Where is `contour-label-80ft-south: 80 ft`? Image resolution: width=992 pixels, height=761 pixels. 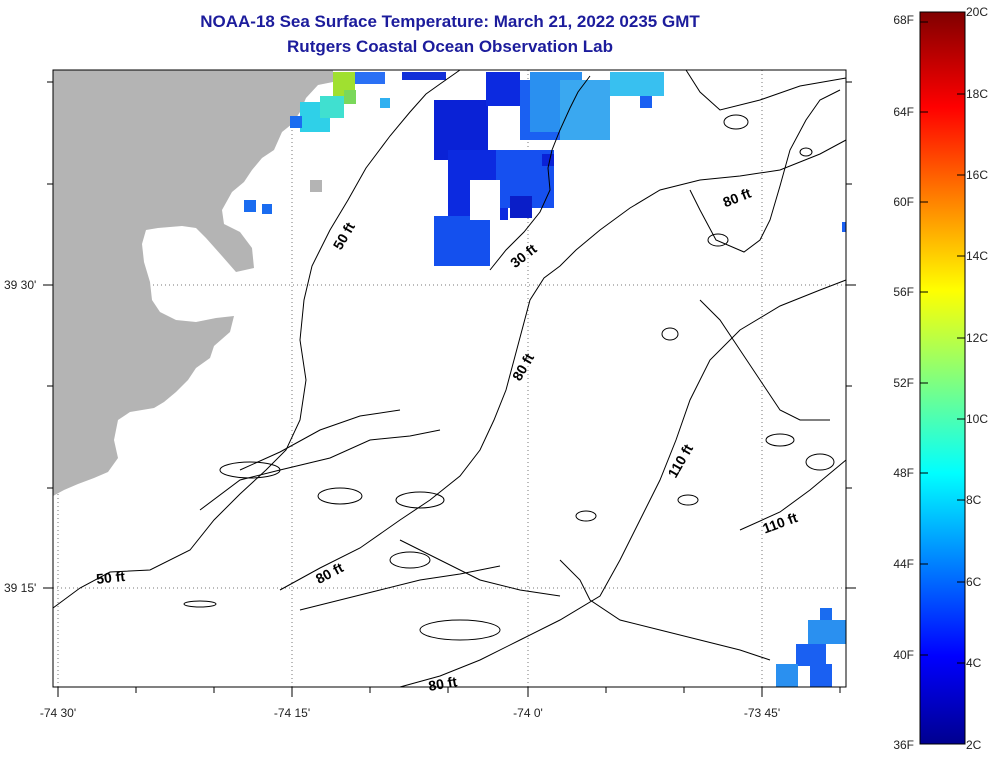 contour-label-80ft-south: 80 ft is located at coordinates (442, 683).